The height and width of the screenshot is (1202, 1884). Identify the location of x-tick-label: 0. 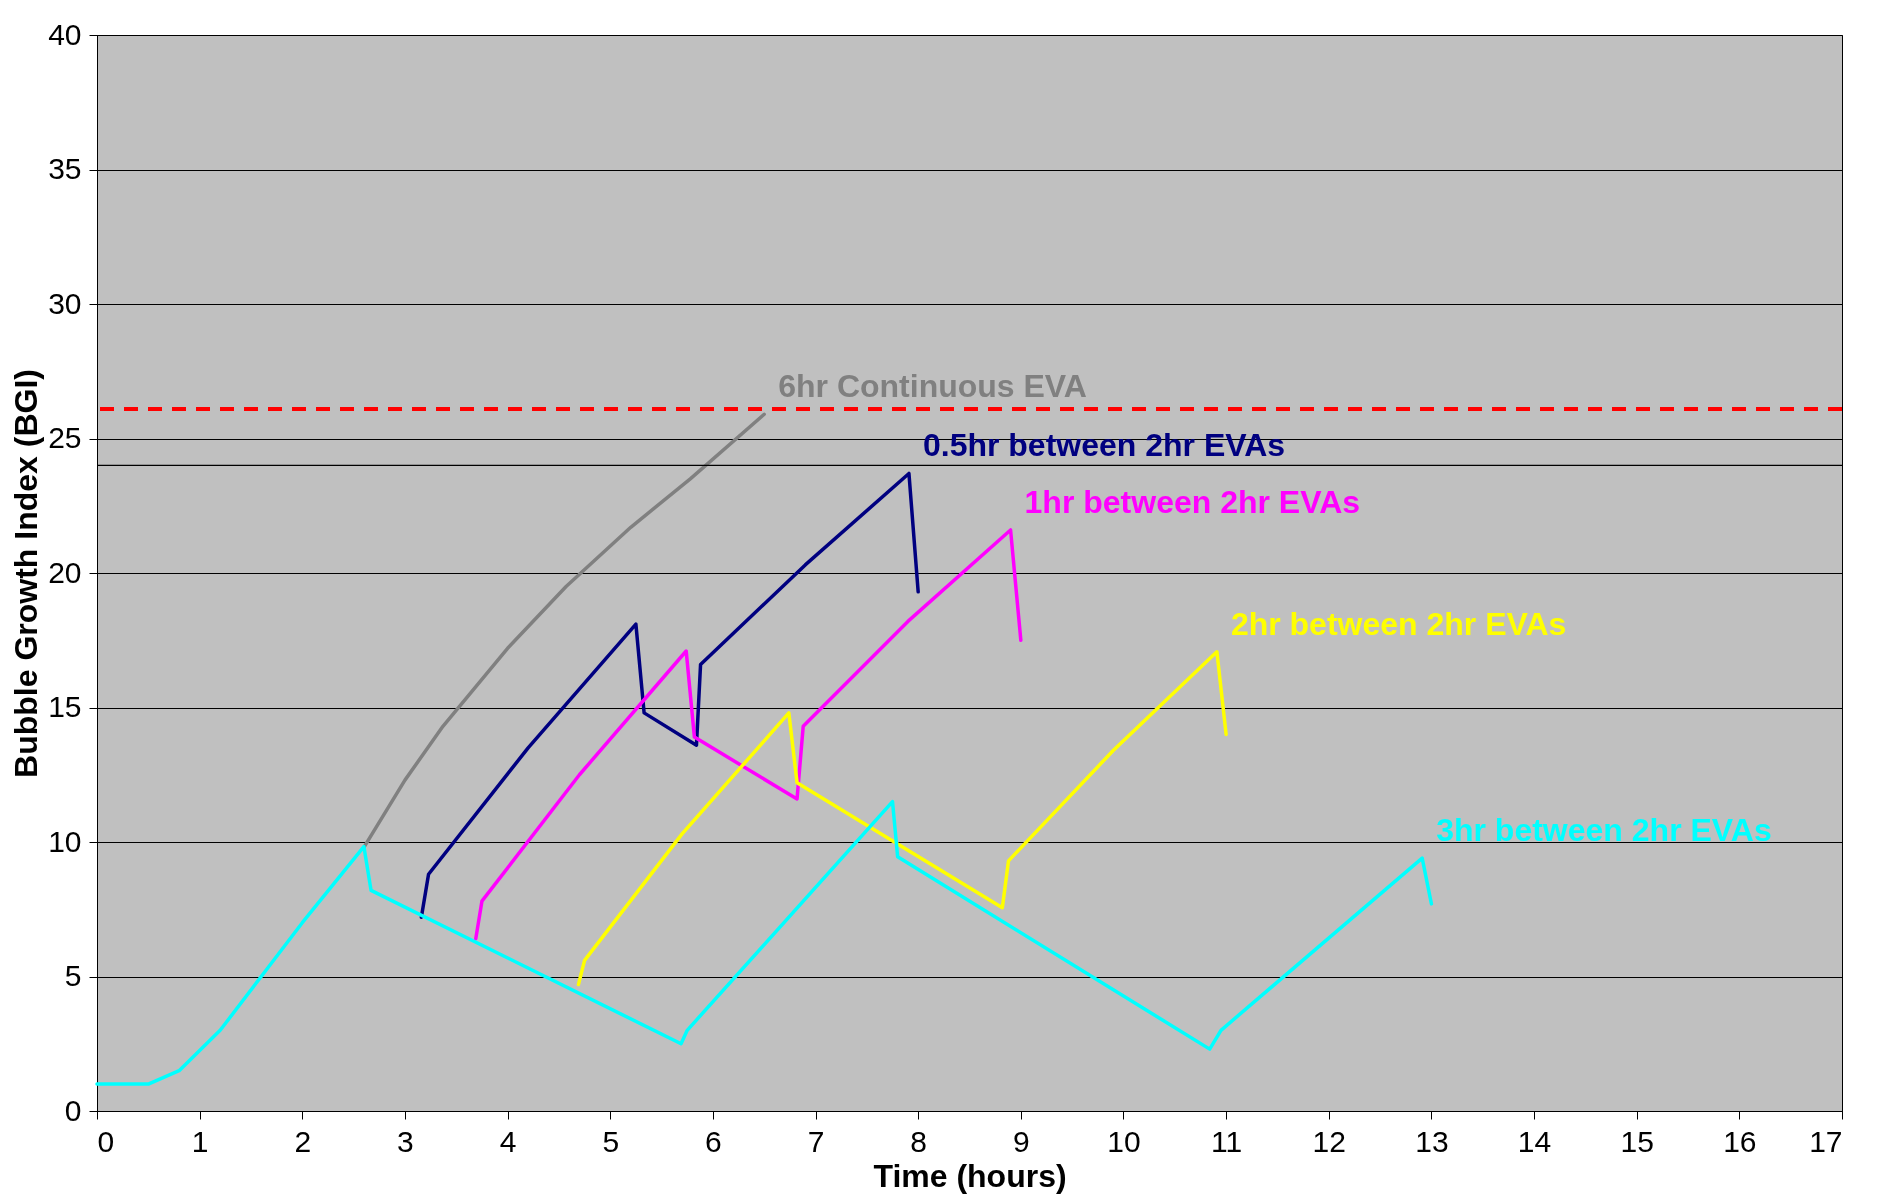
(106, 1141).